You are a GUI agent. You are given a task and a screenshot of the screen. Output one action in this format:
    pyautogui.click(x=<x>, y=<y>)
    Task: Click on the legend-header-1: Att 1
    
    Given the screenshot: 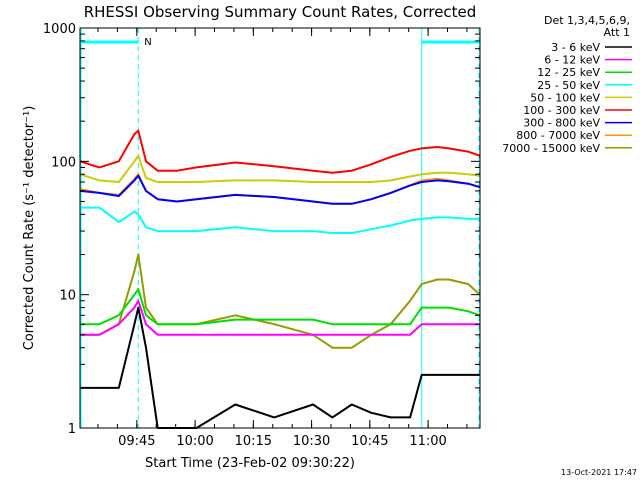 What is the action you would take?
    pyautogui.click(x=617, y=32)
    